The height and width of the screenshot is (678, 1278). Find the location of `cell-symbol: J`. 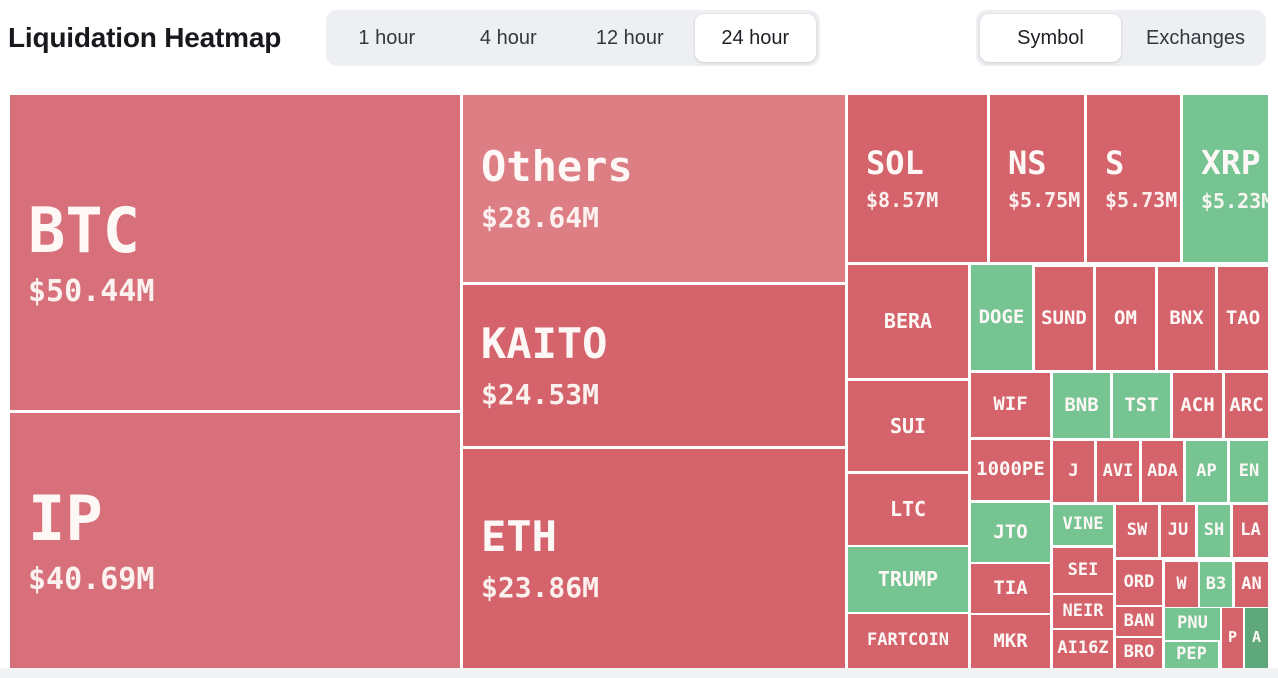

cell-symbol: J is located at coordinates (1073, 470).